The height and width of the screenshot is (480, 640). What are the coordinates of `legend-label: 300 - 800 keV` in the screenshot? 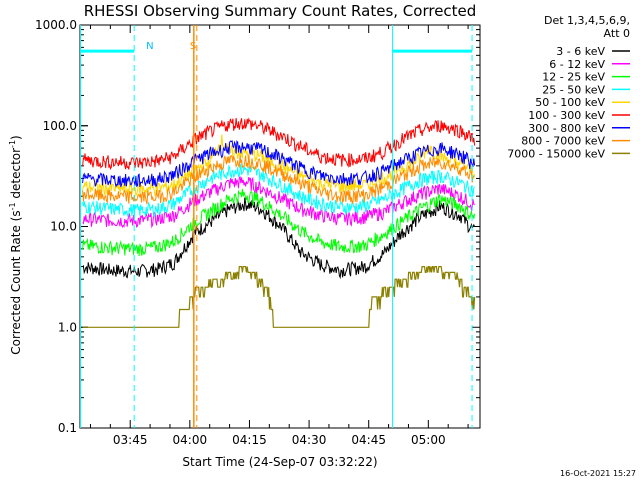 It's located at (566, 128).